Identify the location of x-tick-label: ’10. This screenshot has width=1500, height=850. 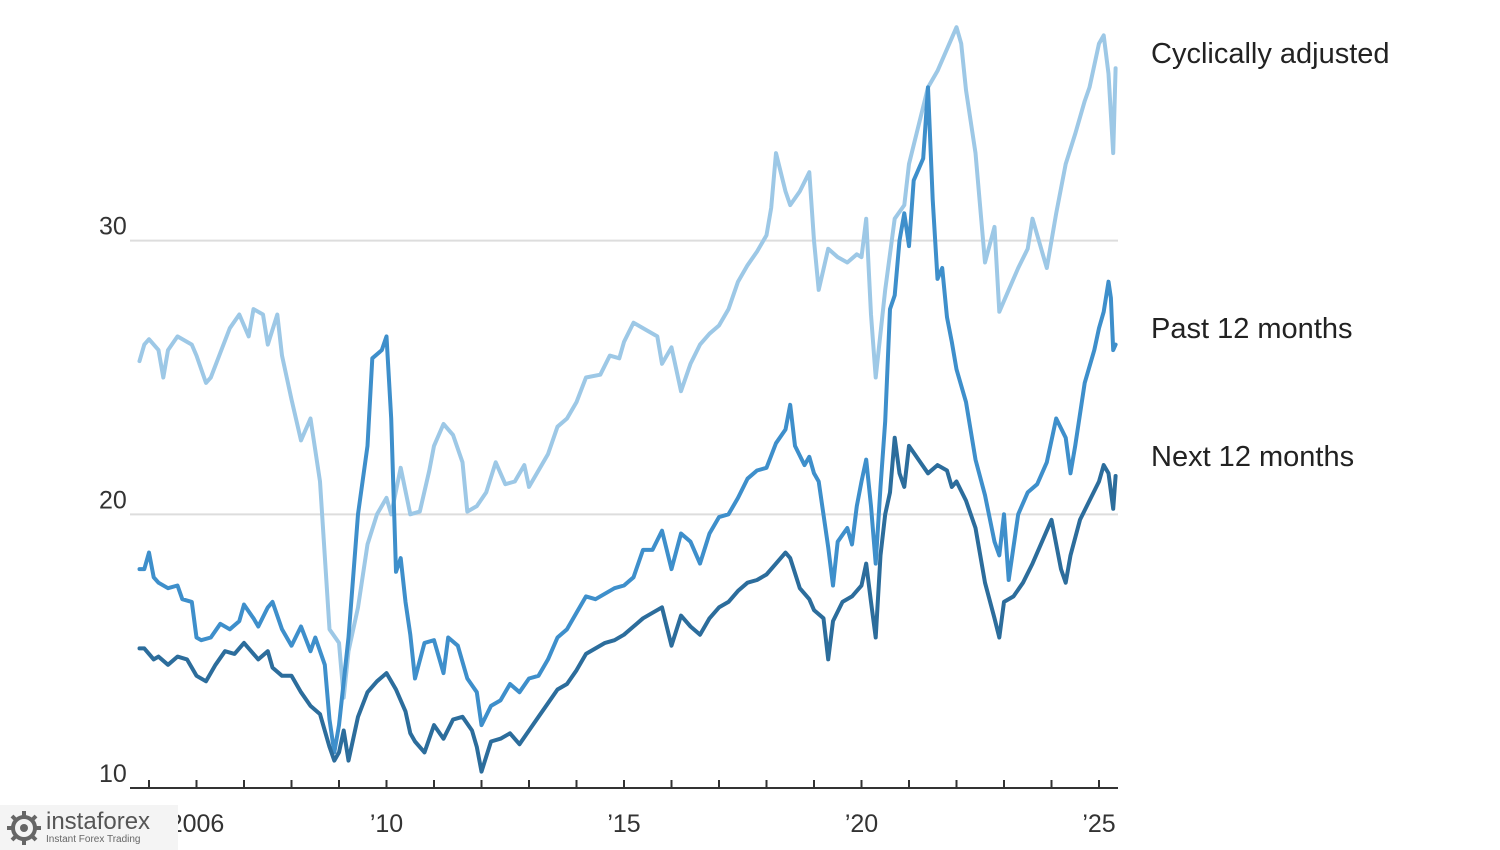
(386, 824).